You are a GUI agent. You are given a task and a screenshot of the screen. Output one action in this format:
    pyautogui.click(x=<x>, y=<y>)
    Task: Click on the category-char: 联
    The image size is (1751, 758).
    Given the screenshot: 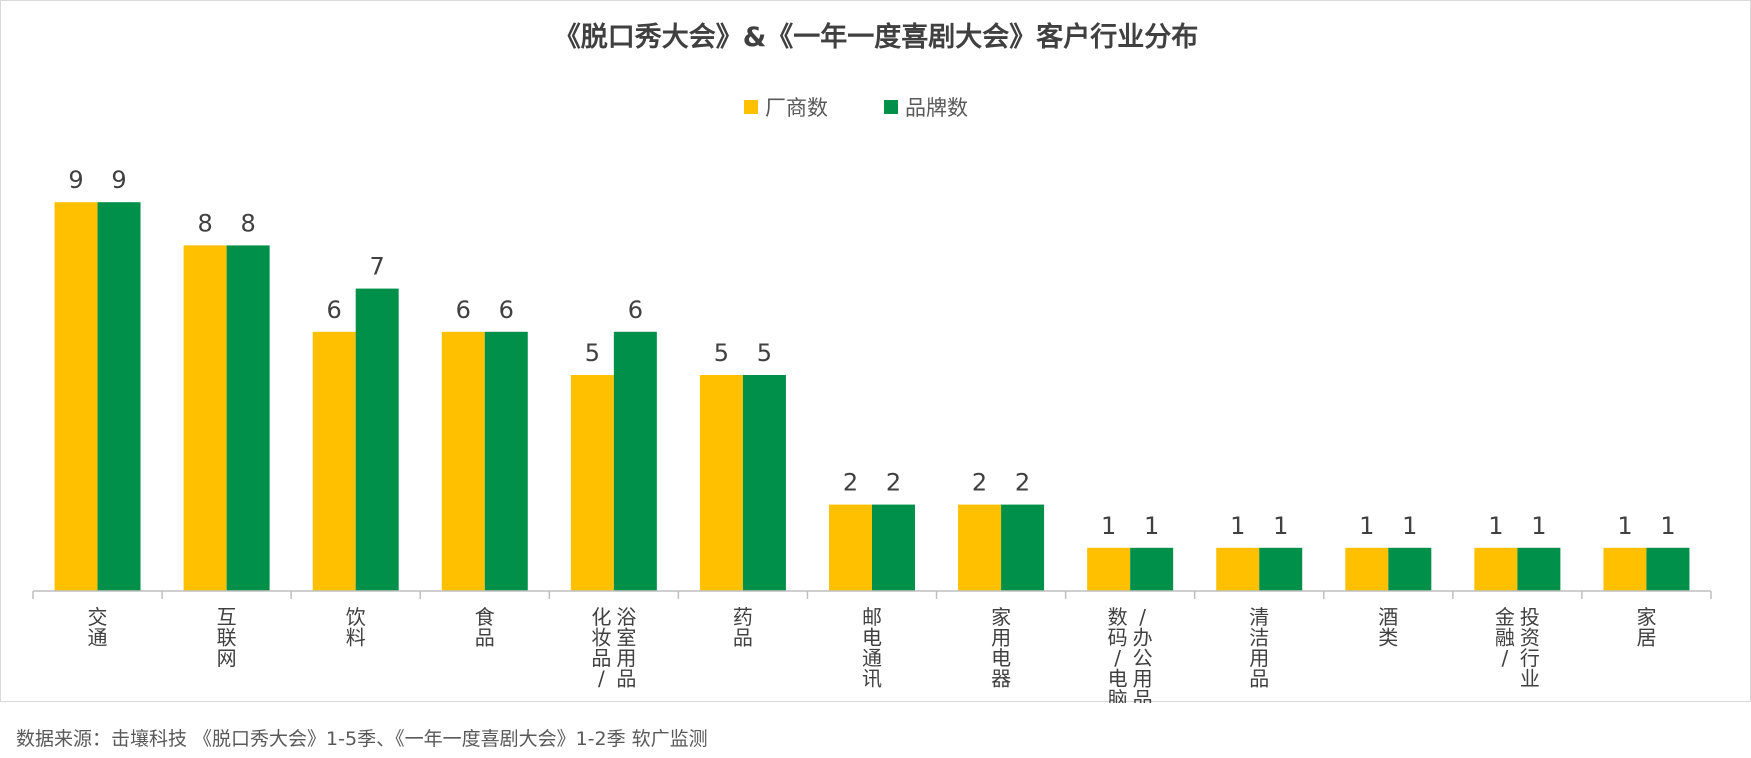 What is the action you would take?
    pyautogui.click(x=227, y=638)
    